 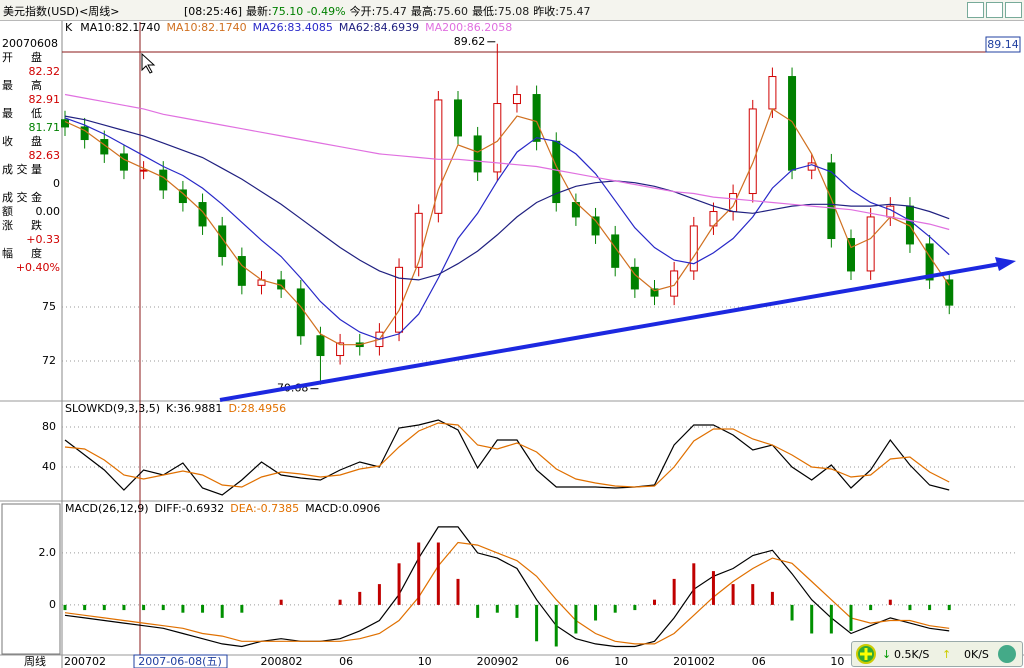 What do you see at coordinates (468, 27) in the screenshot?
I see `legend-entry: MA200:86.2058` at bounding box center [468, 27].